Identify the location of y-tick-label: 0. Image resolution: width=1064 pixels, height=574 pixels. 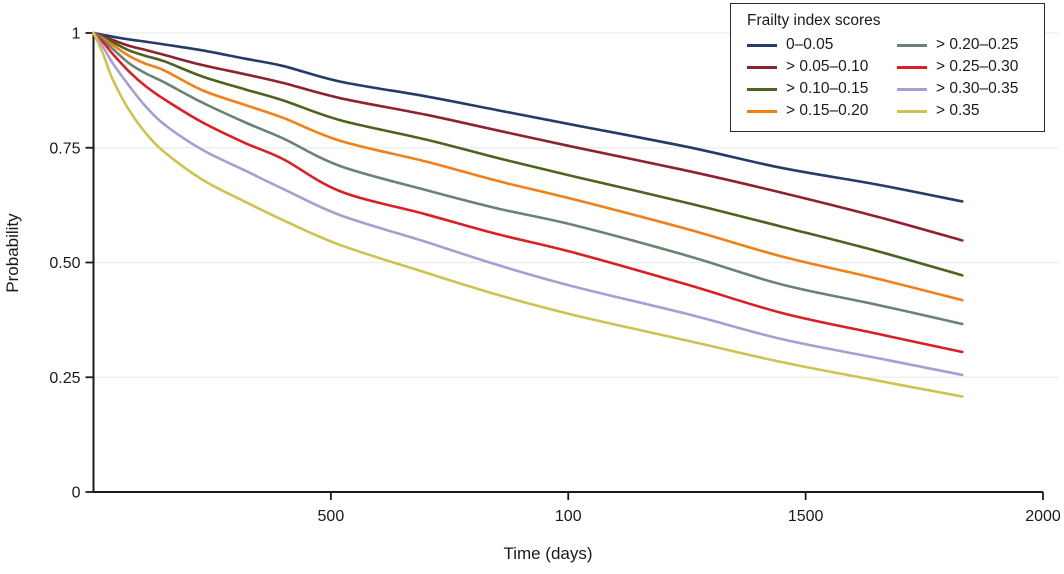
(76, 493).